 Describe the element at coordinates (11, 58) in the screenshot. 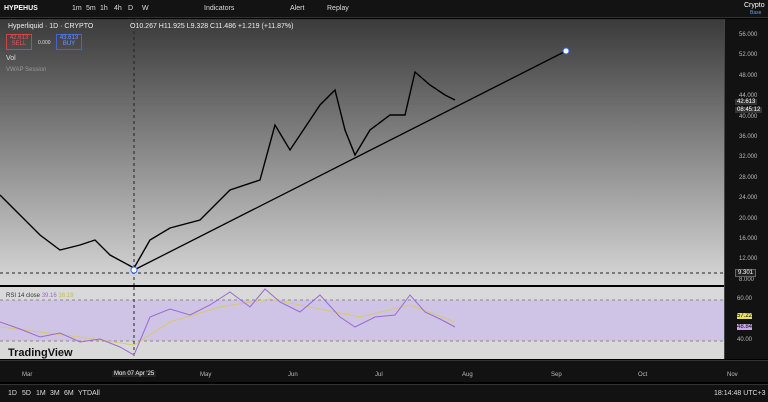

I see `vol: Vol` at that location.